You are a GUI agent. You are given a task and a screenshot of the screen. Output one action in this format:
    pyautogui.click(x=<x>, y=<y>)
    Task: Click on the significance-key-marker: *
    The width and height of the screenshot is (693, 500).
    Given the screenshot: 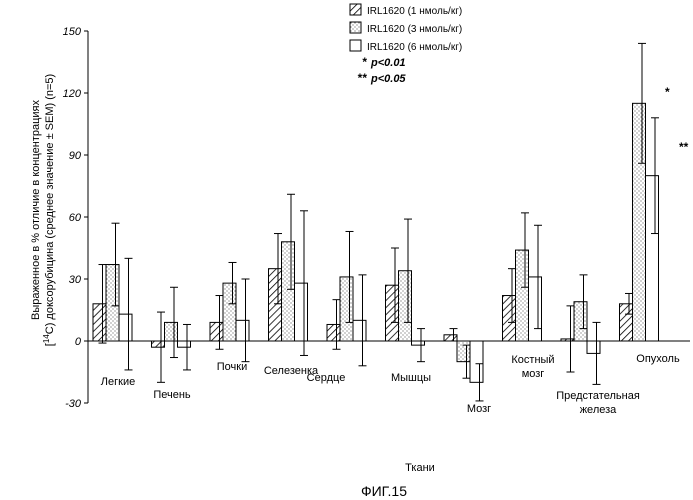 What is the action you would take?
    pyautogui.click(x=364, y=62)
    